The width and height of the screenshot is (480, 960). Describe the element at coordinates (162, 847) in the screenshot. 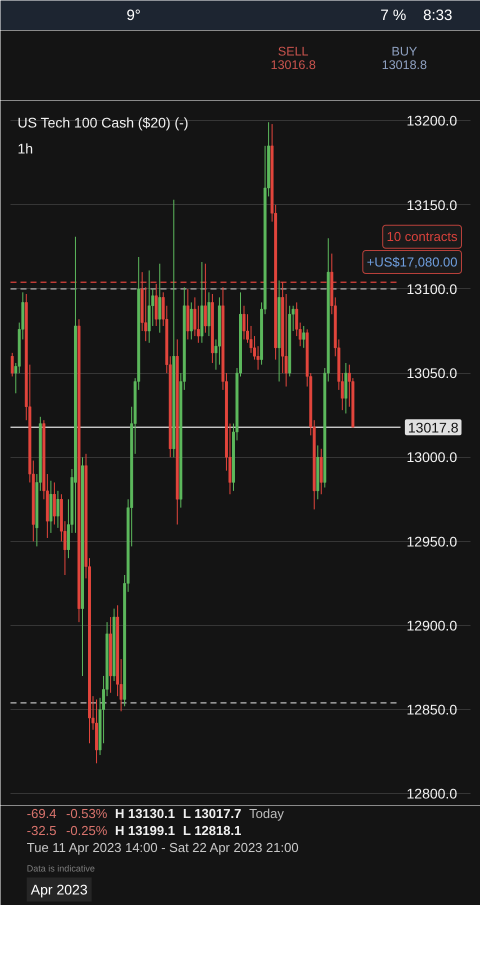

I see `text: Tue 11 Apr 2023 14:00 - Sat 22 Apr 2023 21:00` at that location.